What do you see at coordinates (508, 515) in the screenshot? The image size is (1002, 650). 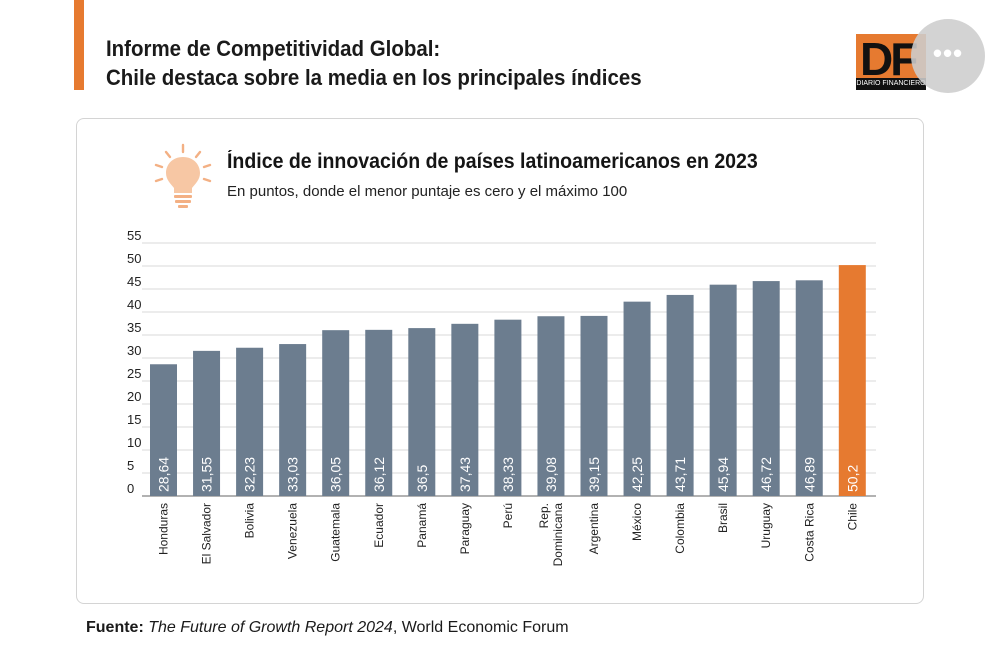 I see `category-label: Perú` at bounding box center [508, 515].